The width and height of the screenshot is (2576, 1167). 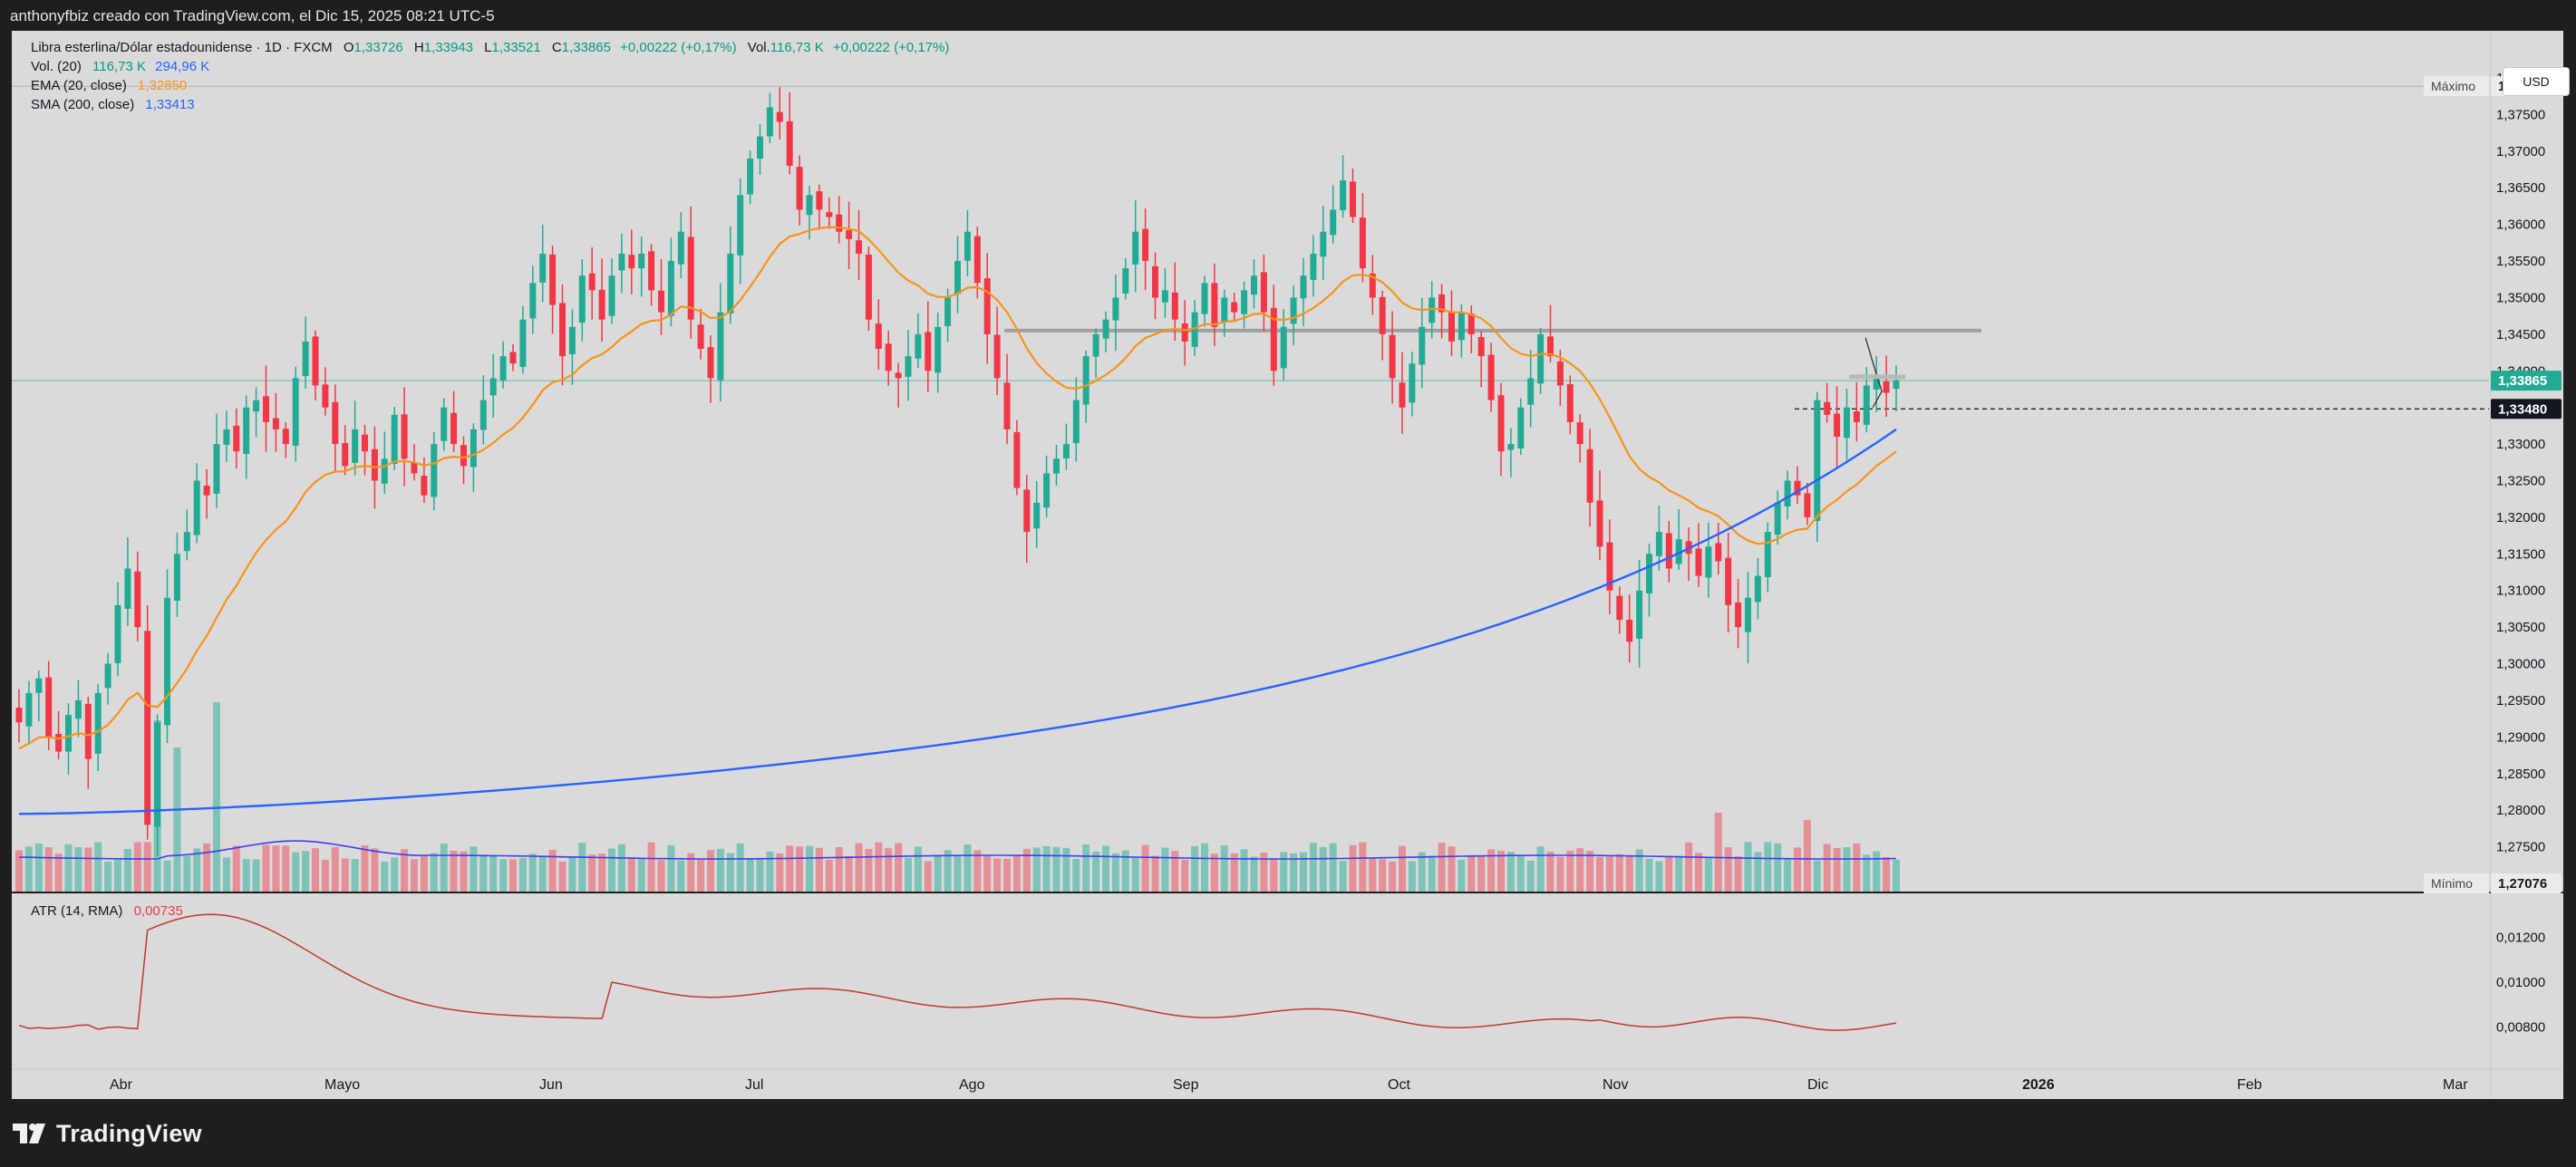 What do you see at coordinates (107, 1133) in the screenshot?
I see `tradingview-logo: TradingView` at bounding box center [107, 1133].